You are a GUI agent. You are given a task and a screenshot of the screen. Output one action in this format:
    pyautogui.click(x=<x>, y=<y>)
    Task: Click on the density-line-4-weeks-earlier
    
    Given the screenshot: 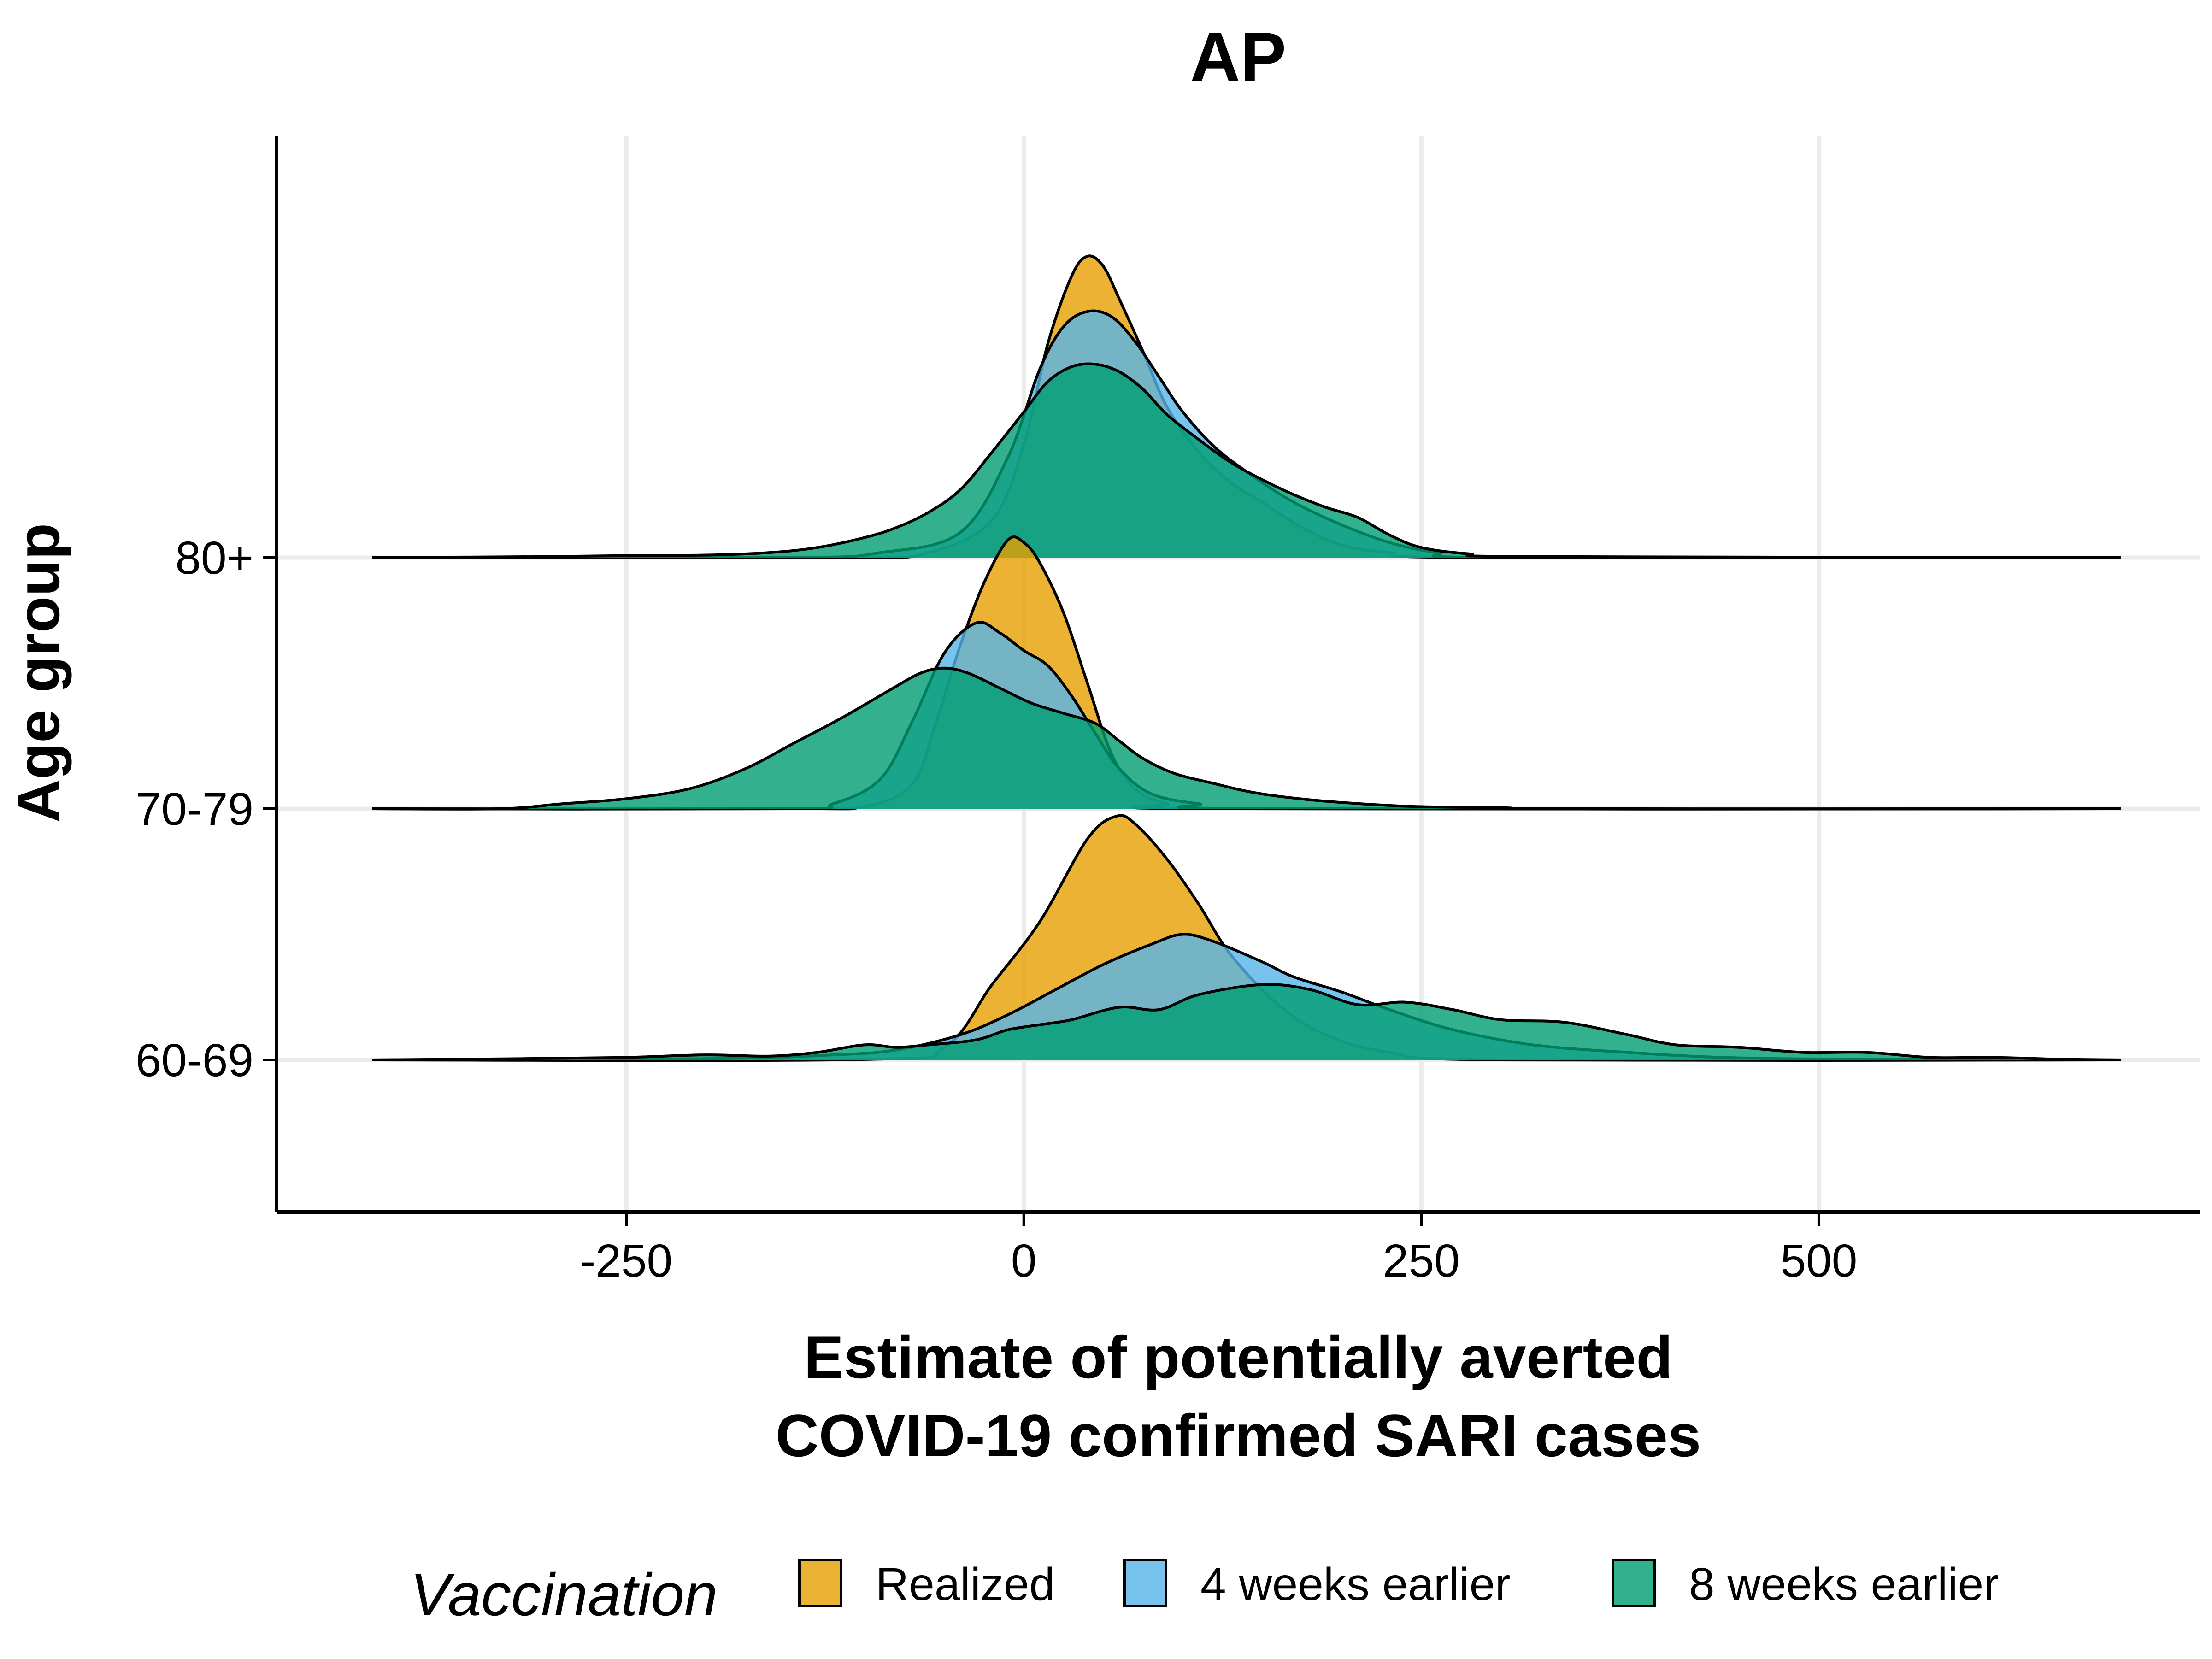 What is the action you would take?
    pyautogui.click(x=1246, y=716)
    